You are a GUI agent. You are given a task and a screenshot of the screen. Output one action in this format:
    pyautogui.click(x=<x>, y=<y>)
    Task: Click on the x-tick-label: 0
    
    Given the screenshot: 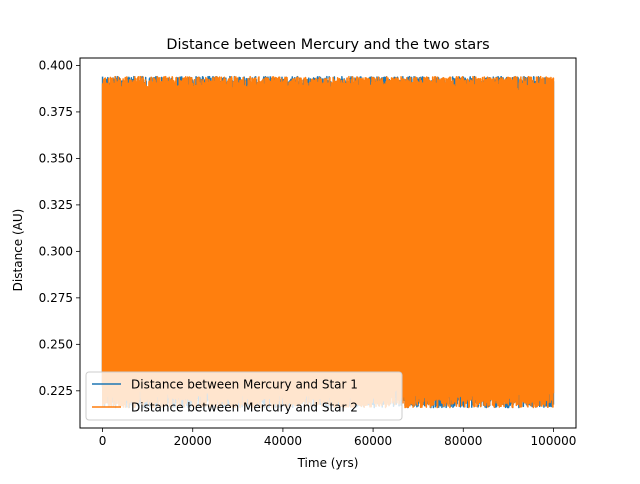 What is the action you would take?
    pyautogui.click(x=103, y=441)
    